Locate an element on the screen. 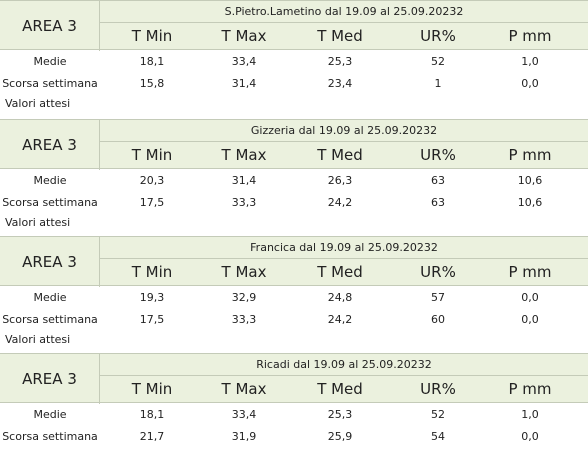 The image size is (588, 449). cell-value: 54 is located at coordinates (438, 436).